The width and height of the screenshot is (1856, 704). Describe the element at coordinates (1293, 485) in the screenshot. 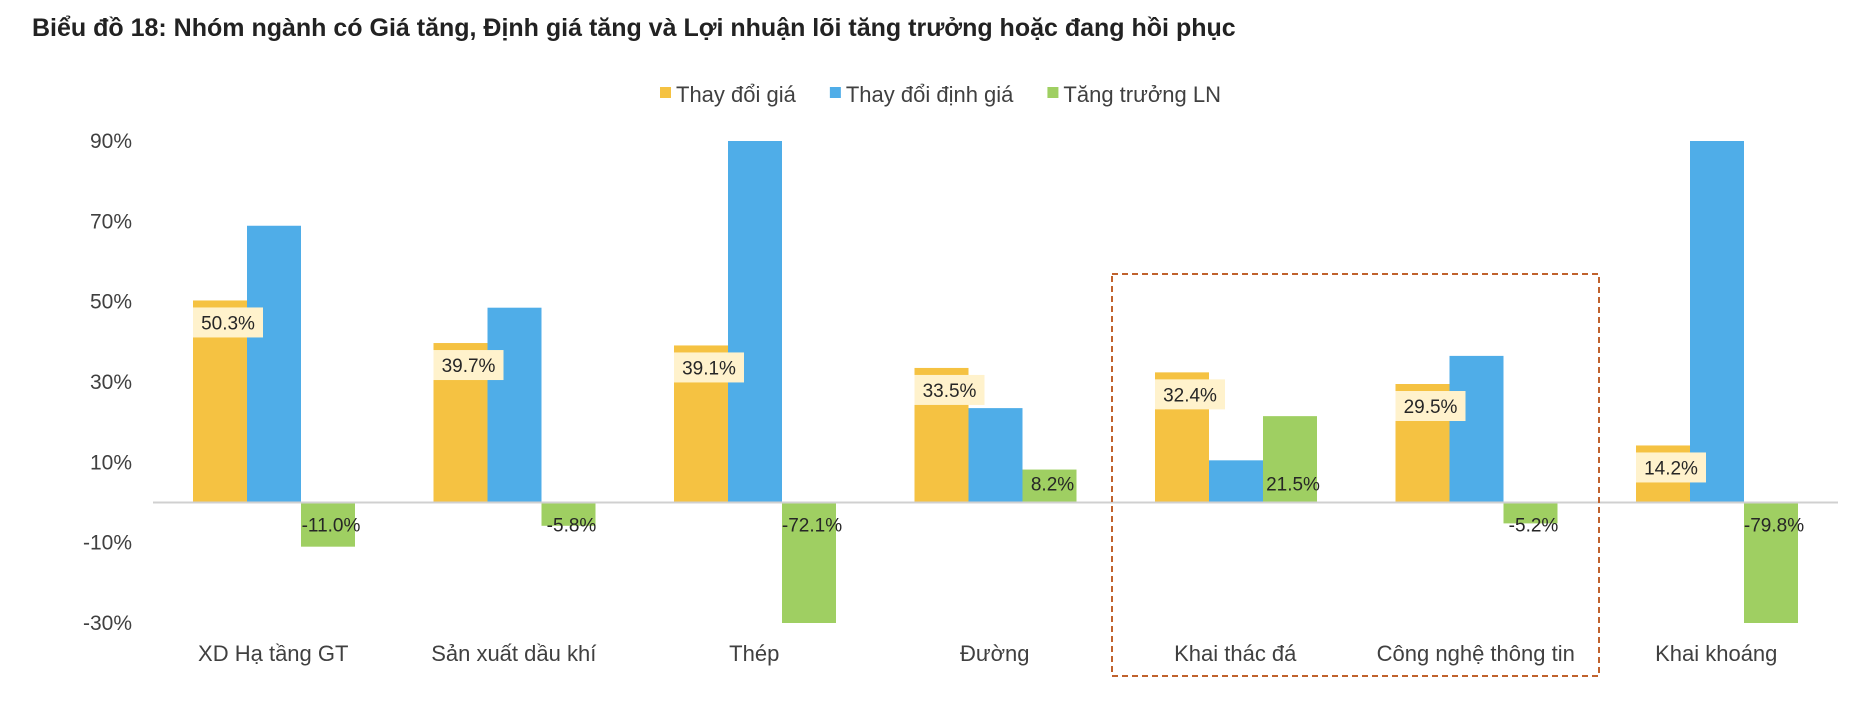

I see `data-label: 21.5%` at that location.